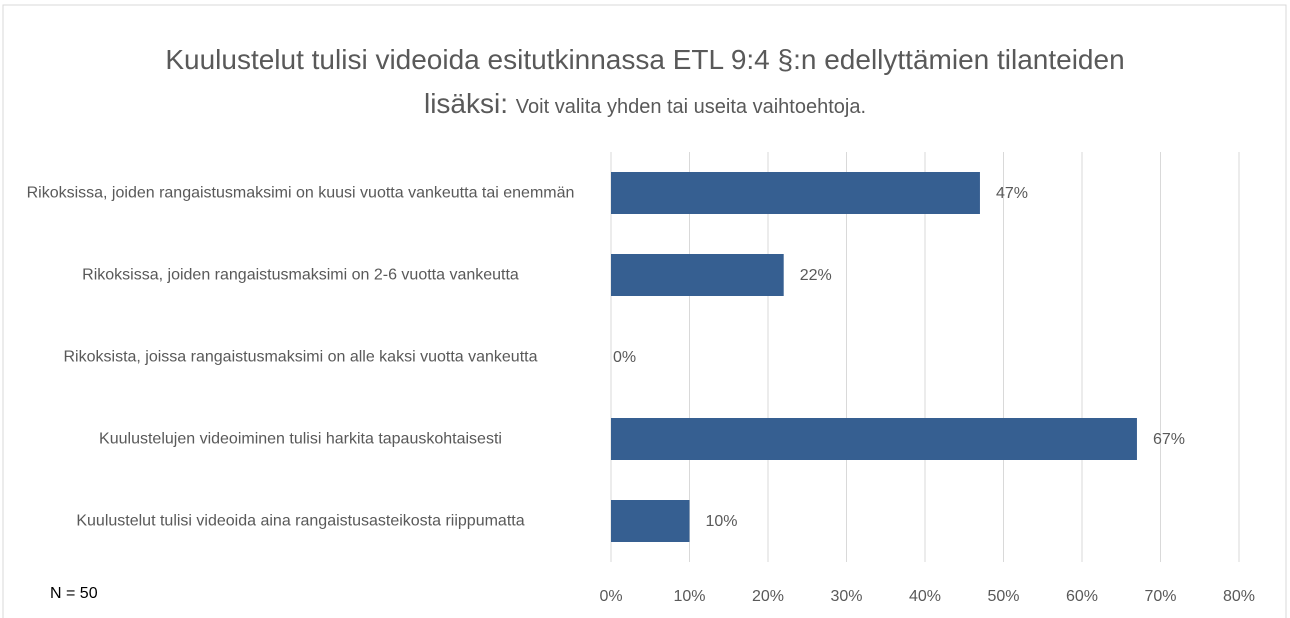 The width and height of the screenshot is (1290, 618). I want to click on x-tick-label: 80%, so click(1239, 596).